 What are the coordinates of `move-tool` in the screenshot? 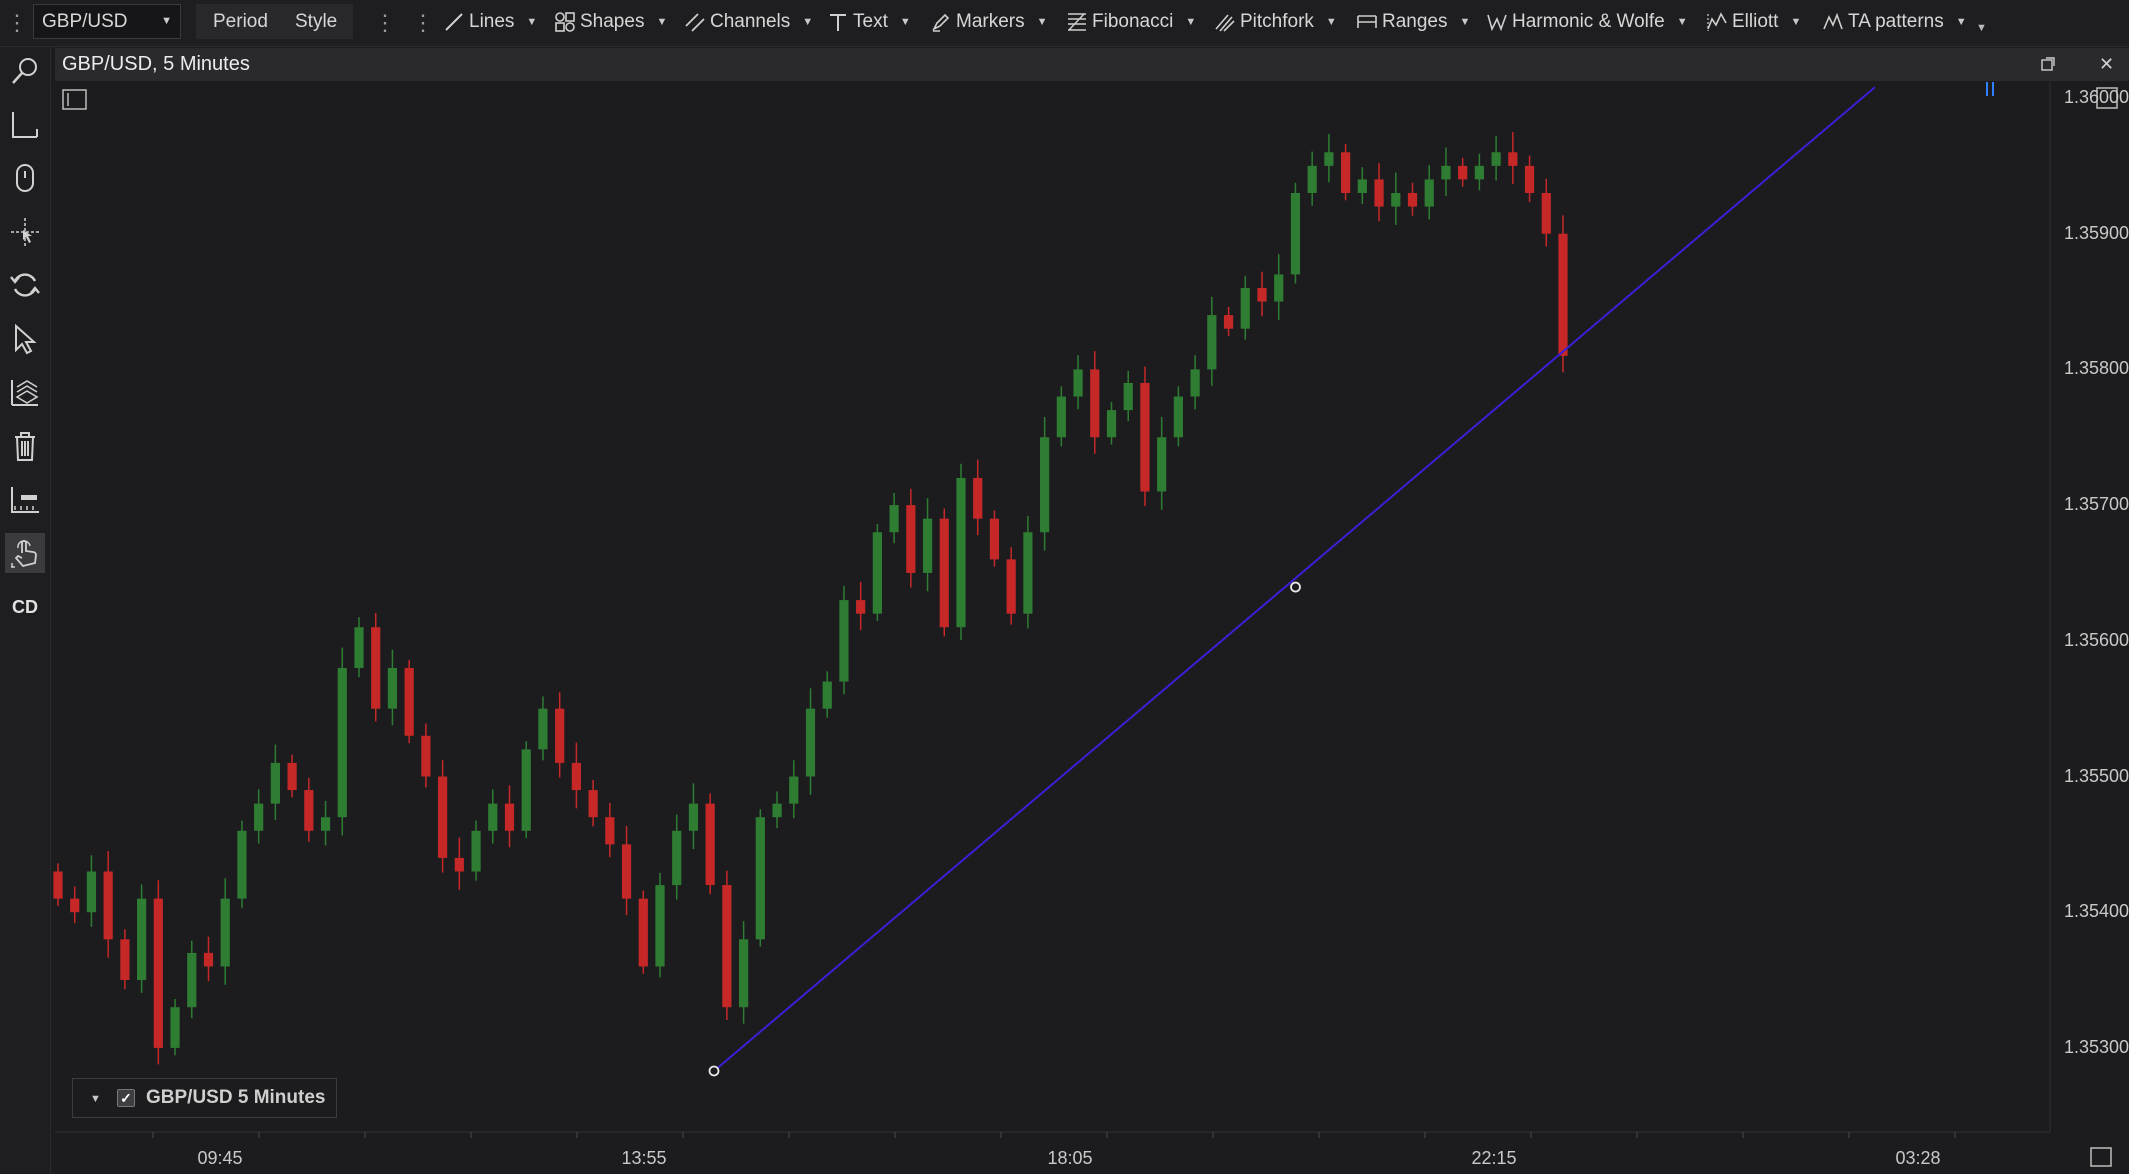 It's located at (25, 232).